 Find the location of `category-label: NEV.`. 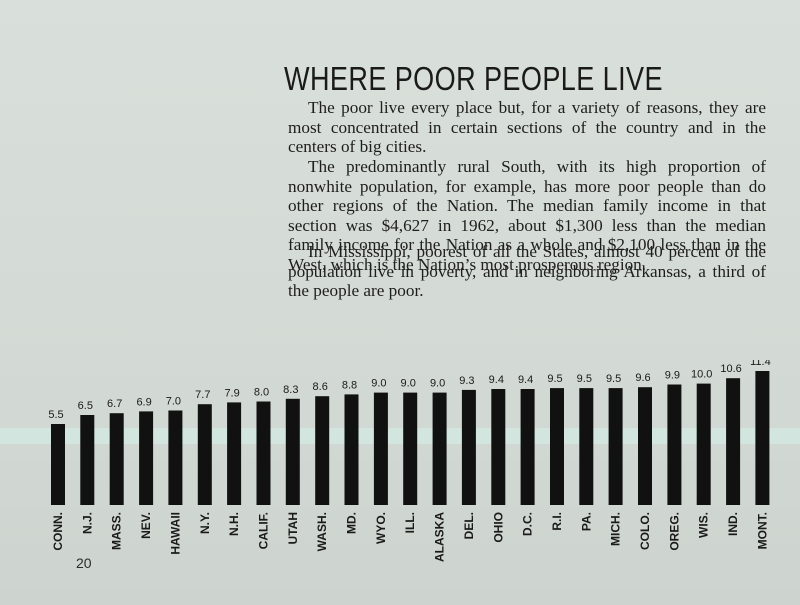

category-label: NEV. is located at coordinates (146, 525).